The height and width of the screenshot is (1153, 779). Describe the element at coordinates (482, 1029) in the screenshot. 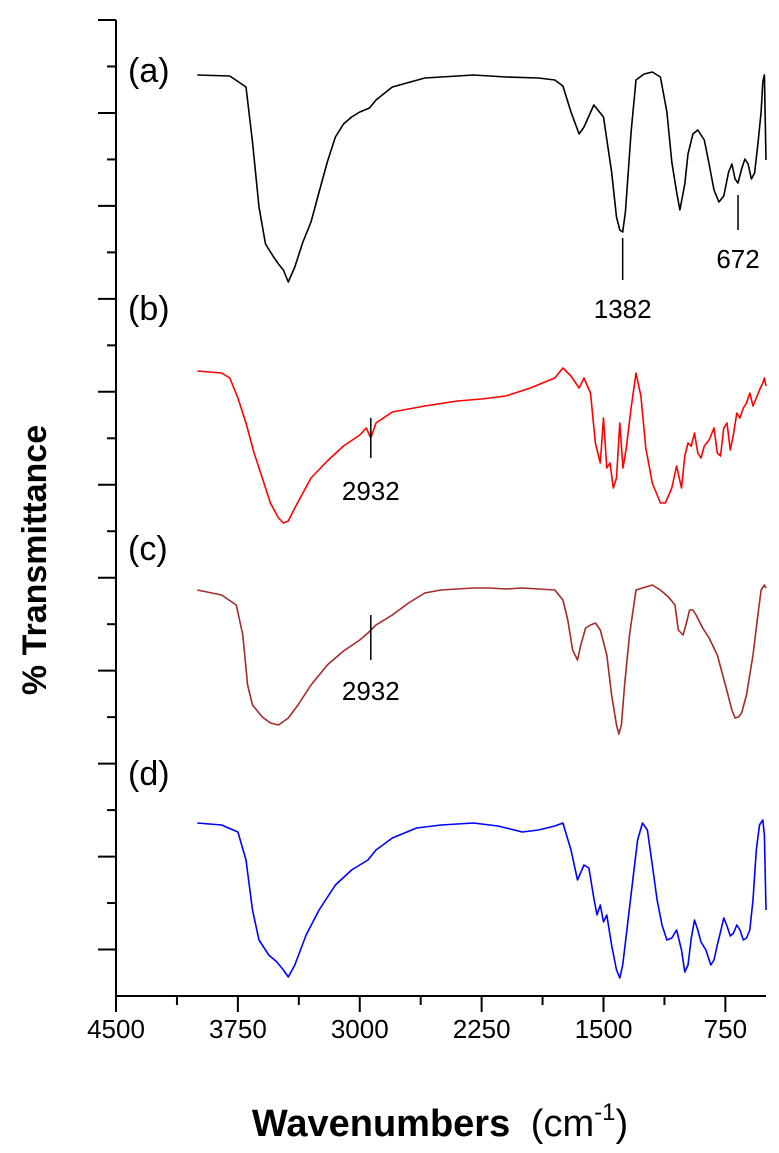

I see `x-tick-label: 2250` at that location.